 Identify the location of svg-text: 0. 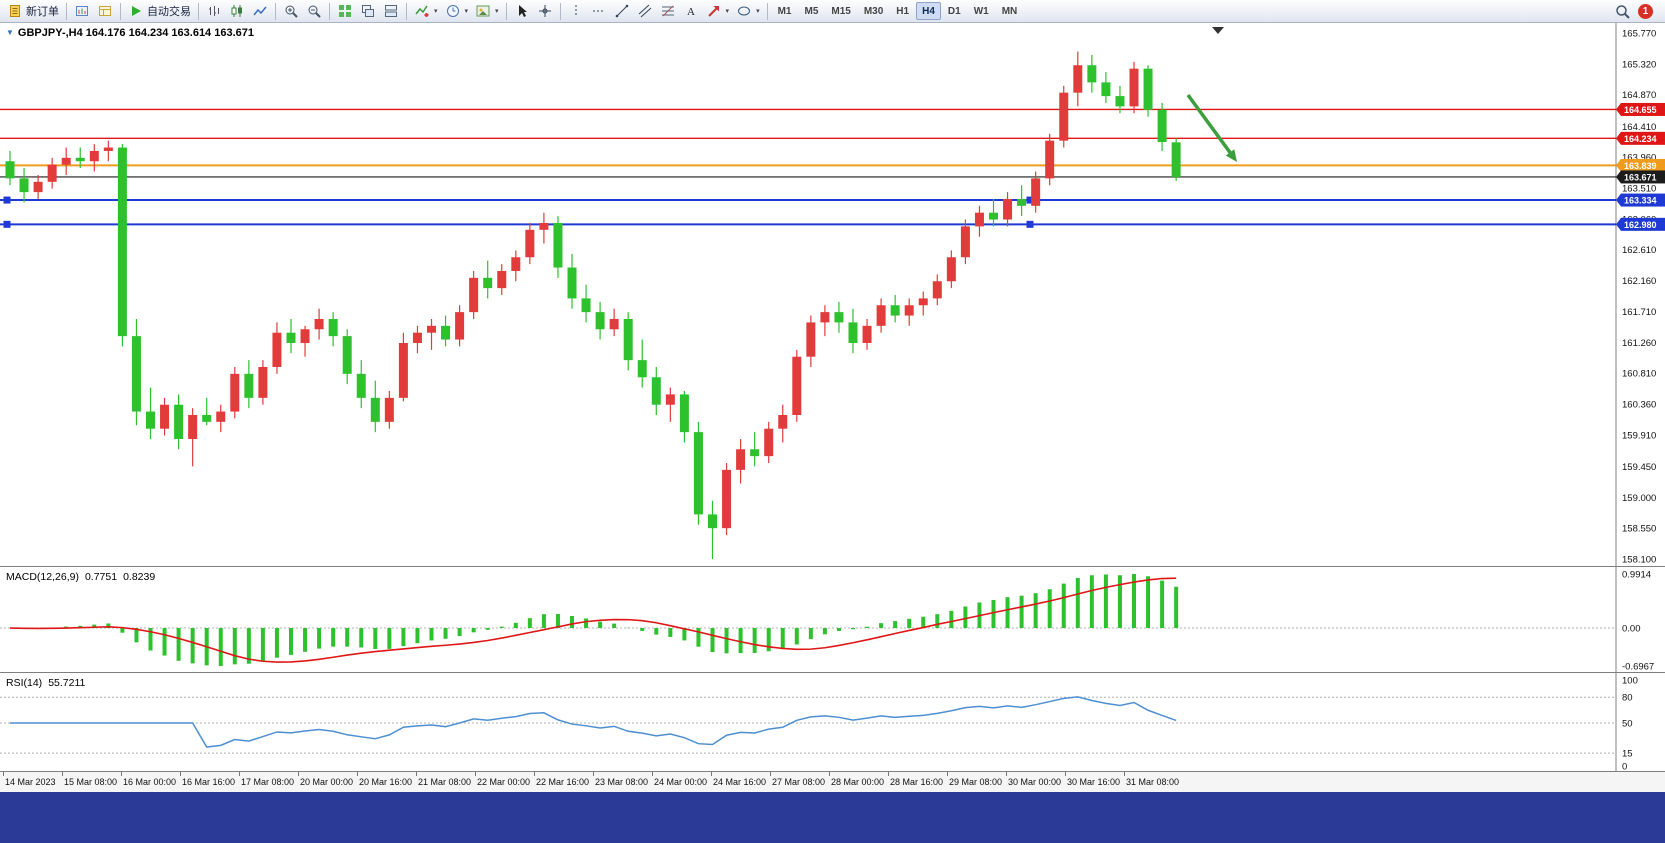
(1624, 767).